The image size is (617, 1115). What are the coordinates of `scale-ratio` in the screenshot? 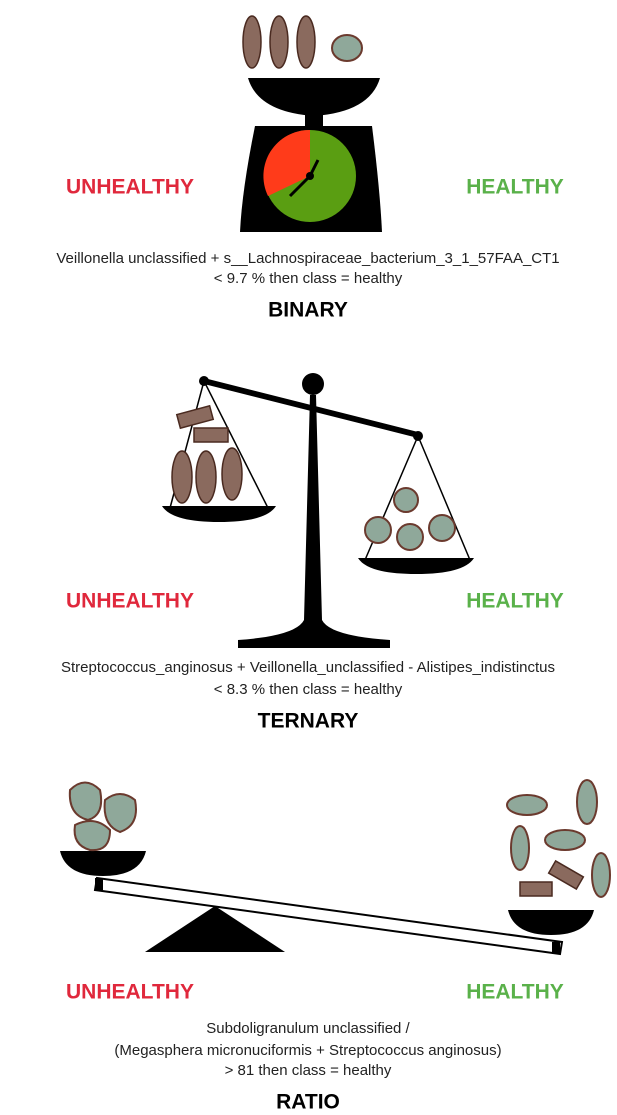 It's located at (335, 867).